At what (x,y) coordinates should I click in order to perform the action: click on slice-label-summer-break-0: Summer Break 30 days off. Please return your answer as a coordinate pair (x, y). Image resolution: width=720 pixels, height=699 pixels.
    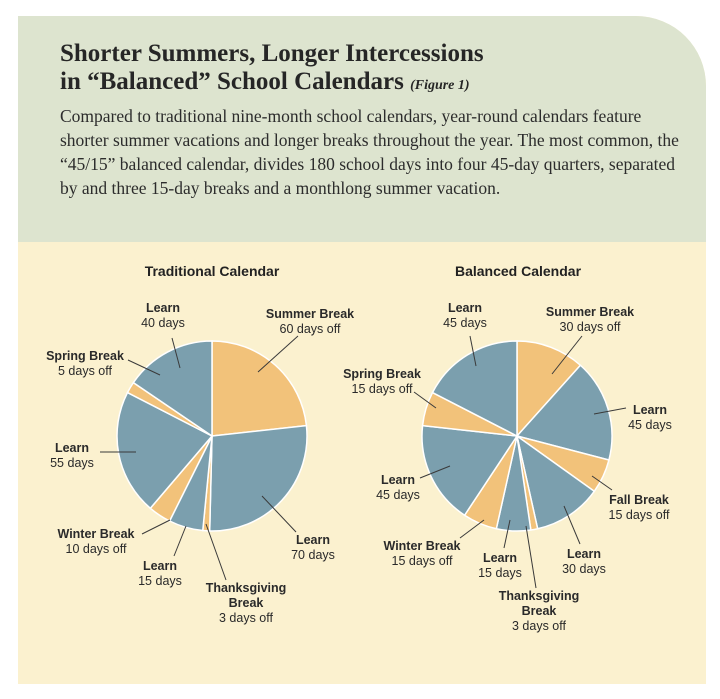
    Looking at the image, I should click on (590, 319).